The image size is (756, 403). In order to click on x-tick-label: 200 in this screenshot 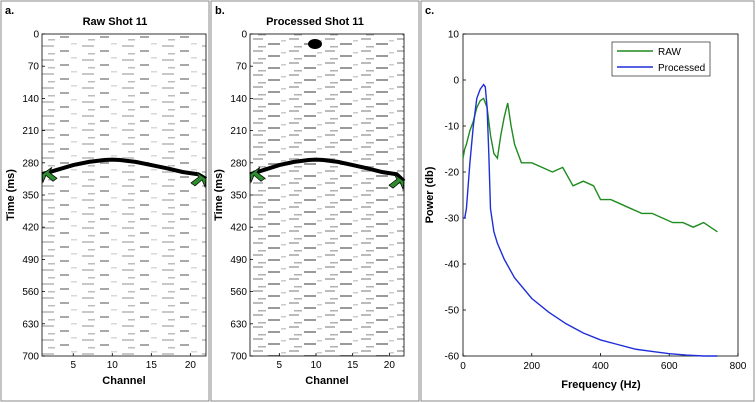, I will do `click(531, 366)`.